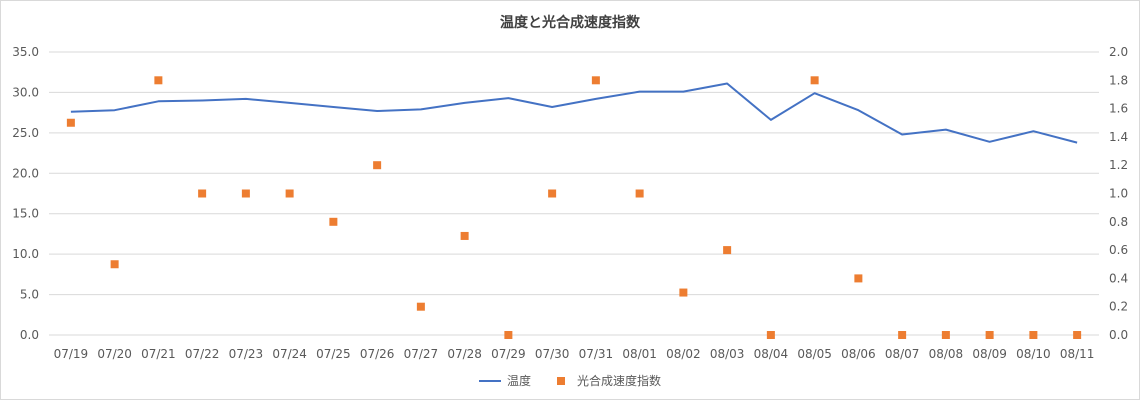 The height and width of the screenshot is (400, 1140). I want to click on x-tick-label: 08/11, so click(1077, 354).